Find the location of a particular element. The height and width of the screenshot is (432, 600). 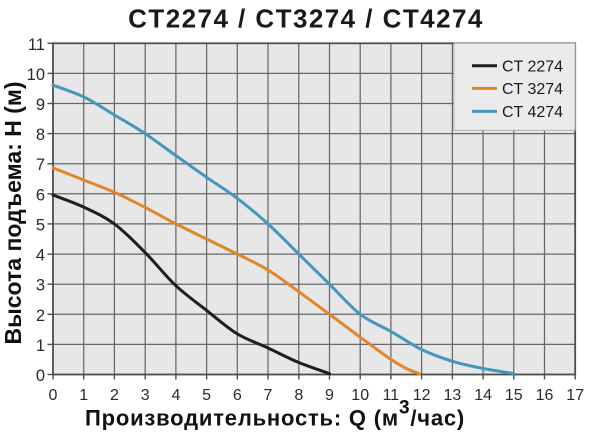

svg-text: 16 is located at coordinates (545, 395).